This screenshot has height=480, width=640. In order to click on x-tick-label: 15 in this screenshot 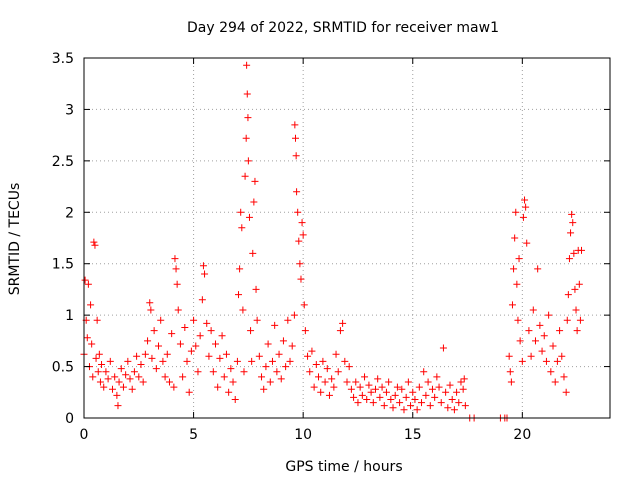, I will do `click(413, 435)`.